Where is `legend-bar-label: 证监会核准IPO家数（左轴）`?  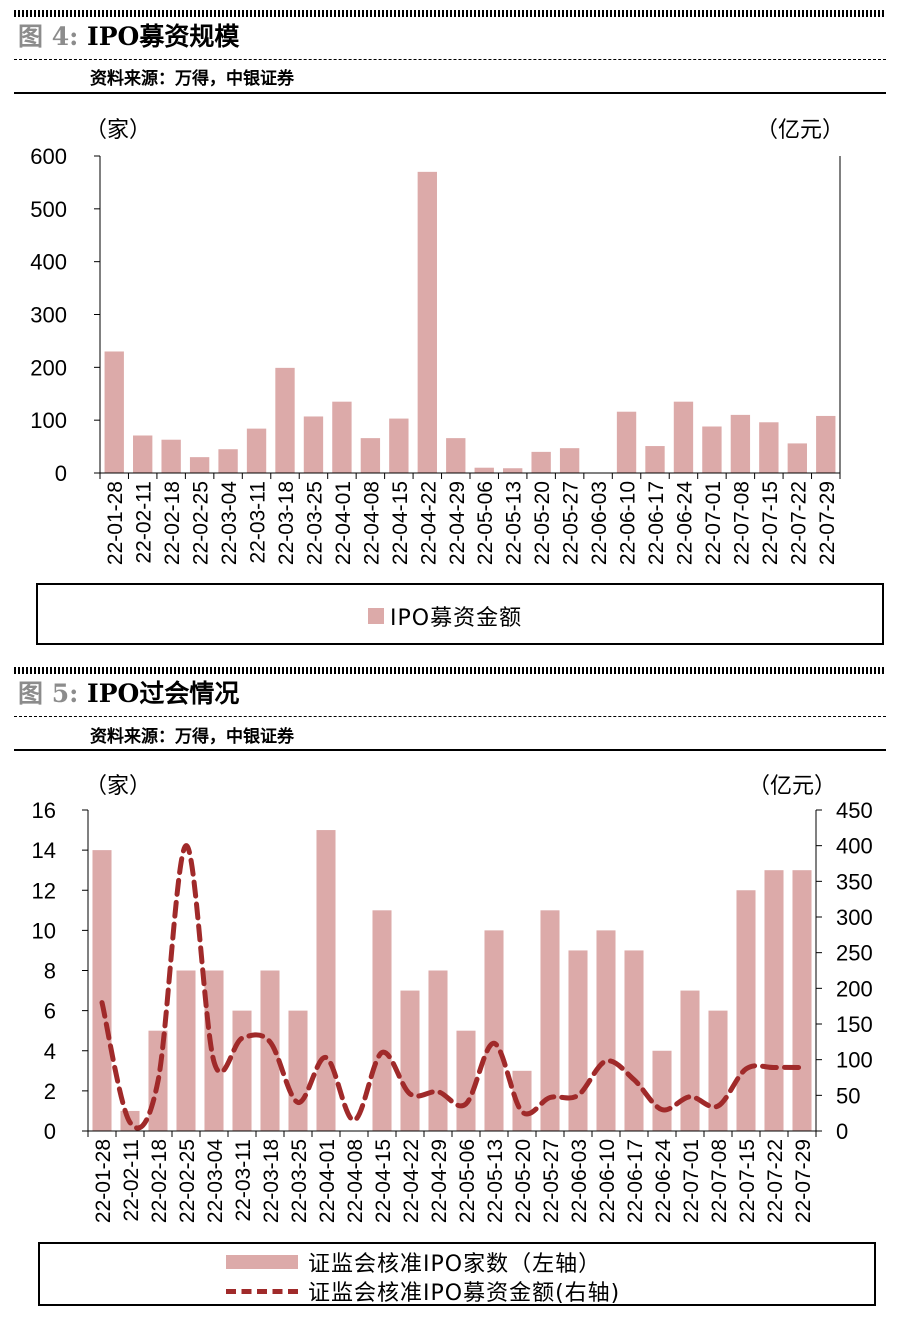
legend-bar-label: 证监会核准IPO家数（左轴） is located at coordinates (455, 1264).